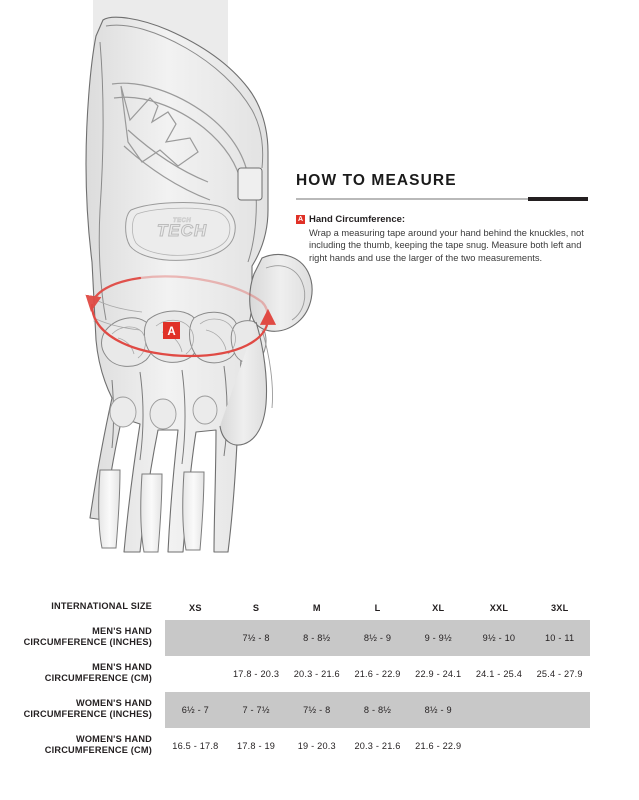 Image resolution: width=639 pixels, height=800 pixels. Describe the element at coordinates (195, 608) in the screenshot. I see `size-header-cell: XS` at that location.